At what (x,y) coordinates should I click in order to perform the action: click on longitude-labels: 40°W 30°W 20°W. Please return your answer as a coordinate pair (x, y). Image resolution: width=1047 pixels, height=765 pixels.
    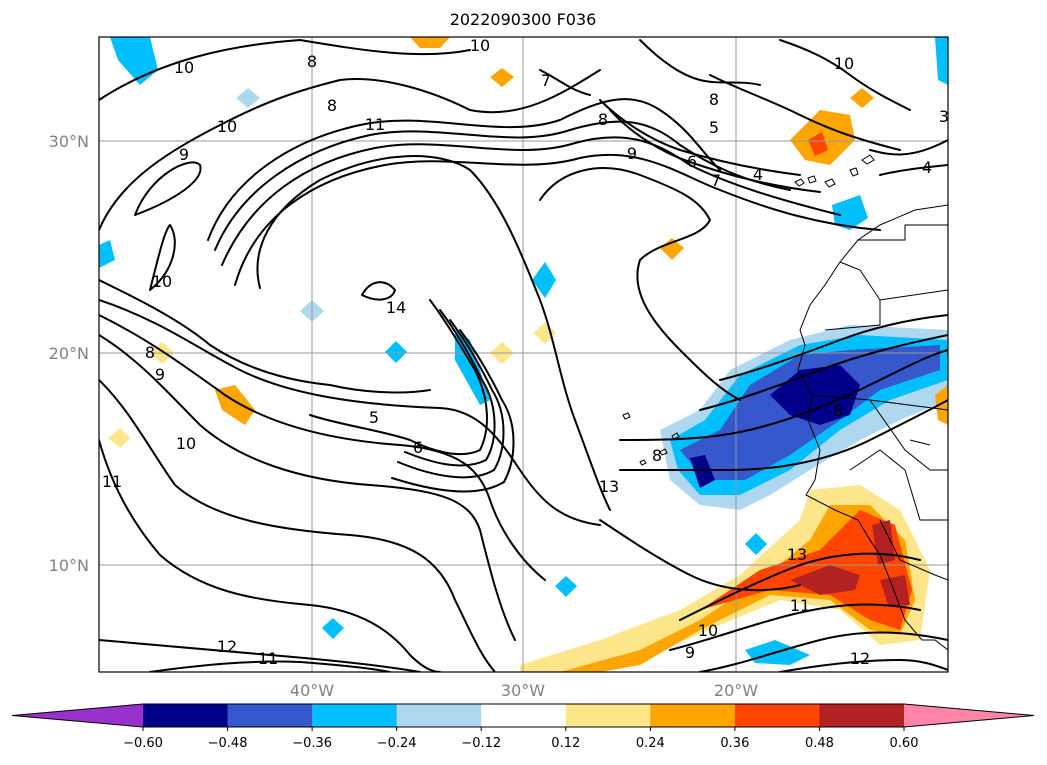
    Looking at the image, I should click on (524, 690).